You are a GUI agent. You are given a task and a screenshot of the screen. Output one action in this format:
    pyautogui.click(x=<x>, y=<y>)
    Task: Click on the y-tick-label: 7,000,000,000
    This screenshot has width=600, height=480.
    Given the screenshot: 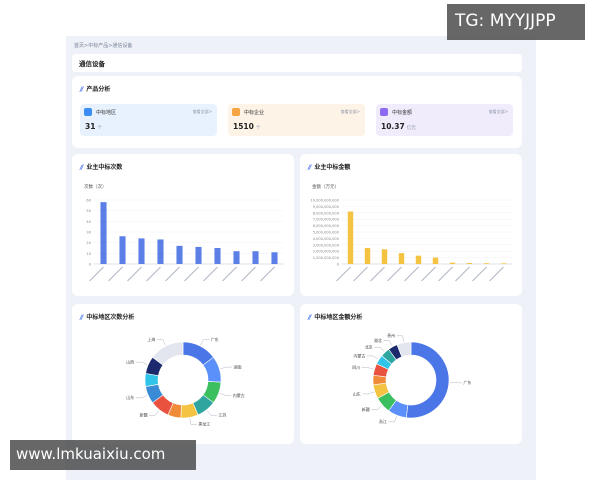 What is the action you would take?
    pyautogui.click(x=326, y=220)
    